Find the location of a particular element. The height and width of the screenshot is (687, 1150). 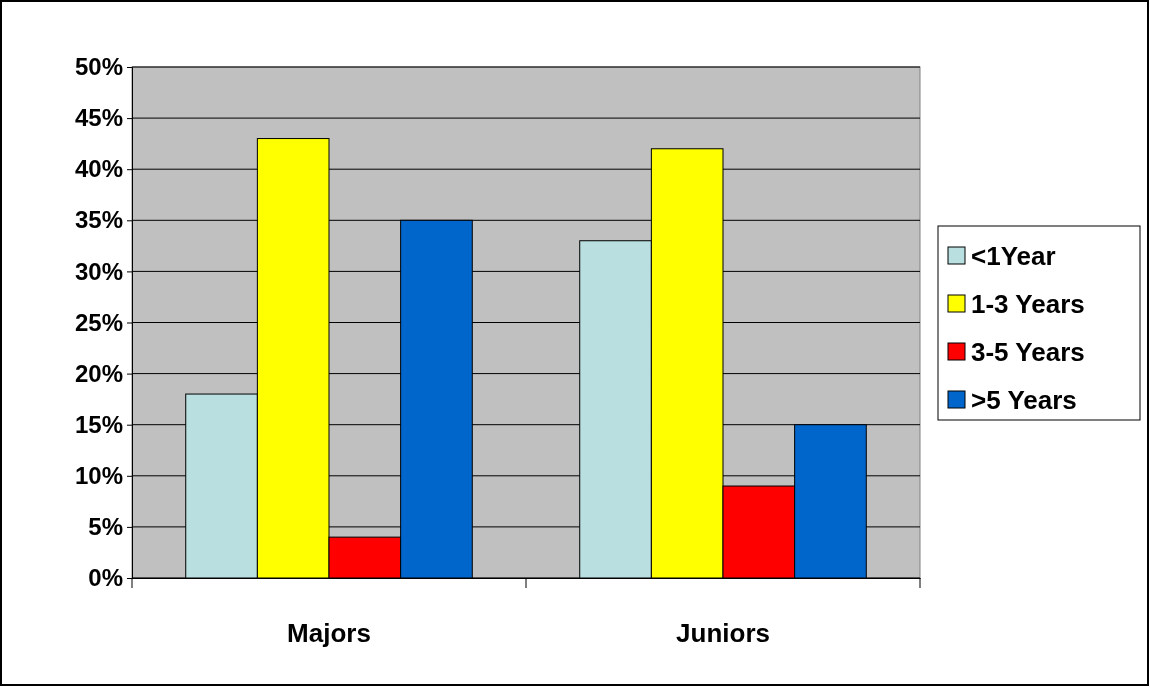

x-tick-label: Juniors is located at coordinates (723, 633).